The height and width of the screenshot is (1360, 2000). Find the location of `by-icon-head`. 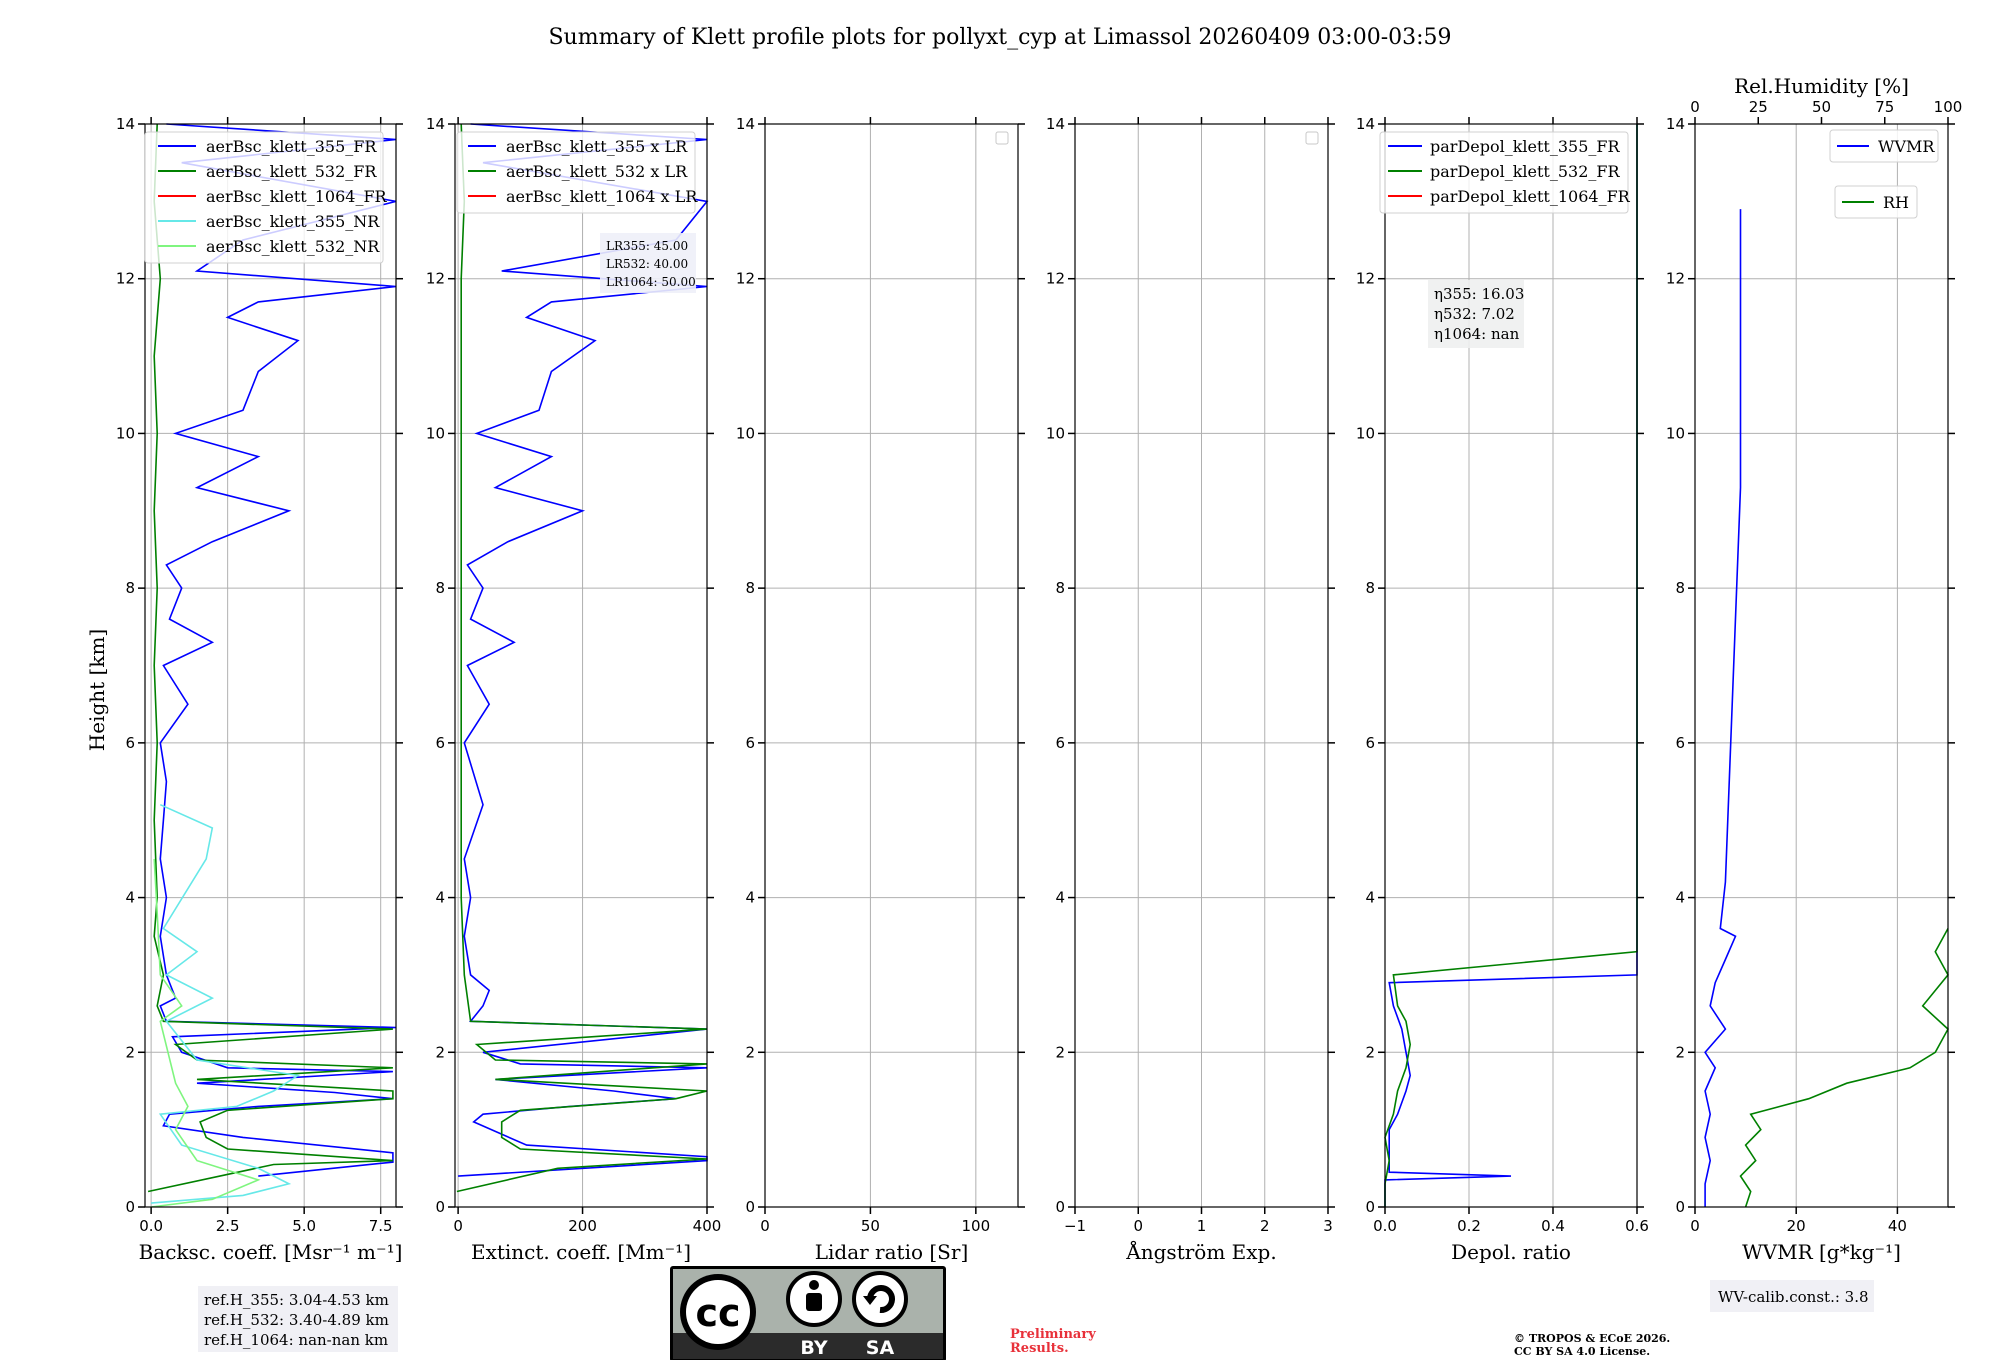

by-icon-head is located at coordinates (814, 1285).